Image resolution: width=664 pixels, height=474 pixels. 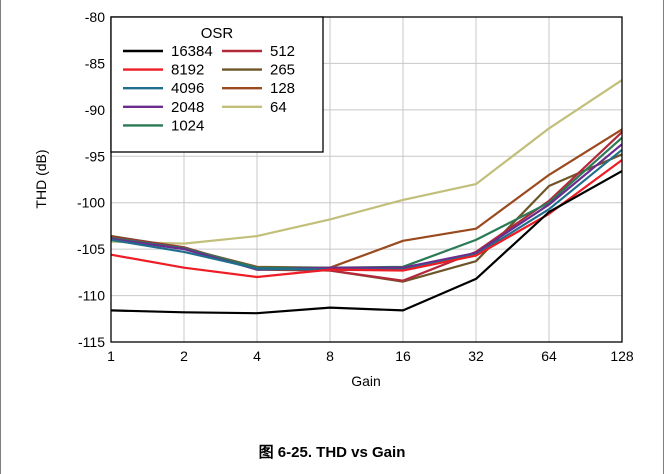 I want to click on x-tick-label: 4, so click(x=257, y=356).